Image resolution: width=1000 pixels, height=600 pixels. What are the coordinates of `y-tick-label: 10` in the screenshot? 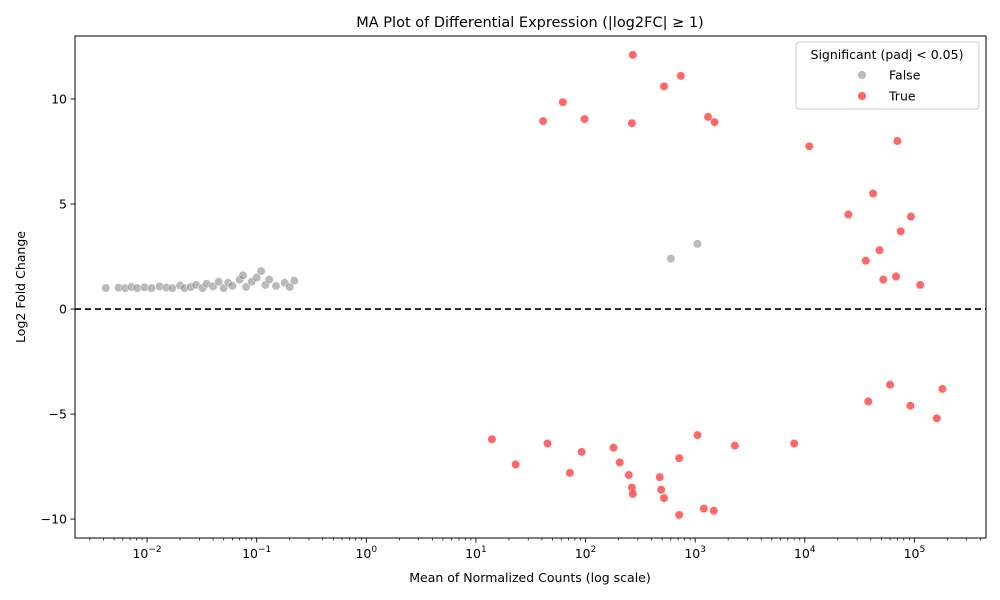 It's located at (59, 99).